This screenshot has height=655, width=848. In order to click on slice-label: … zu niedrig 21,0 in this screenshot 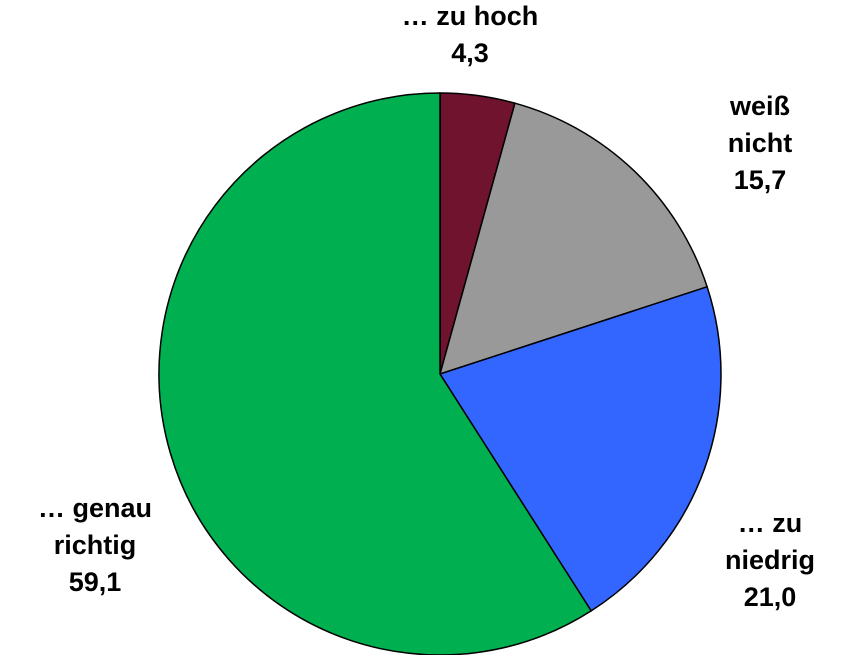, I will do `click(770, 560)`.